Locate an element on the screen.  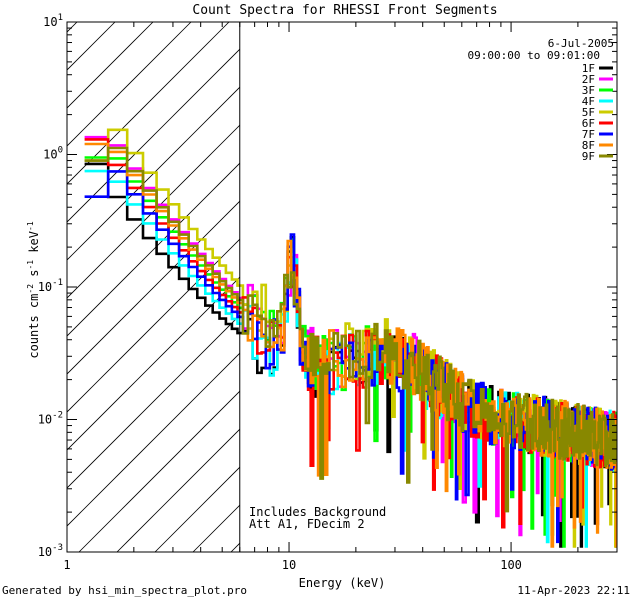
legend-label-7F: 7F is located at coordinates (588, 134).